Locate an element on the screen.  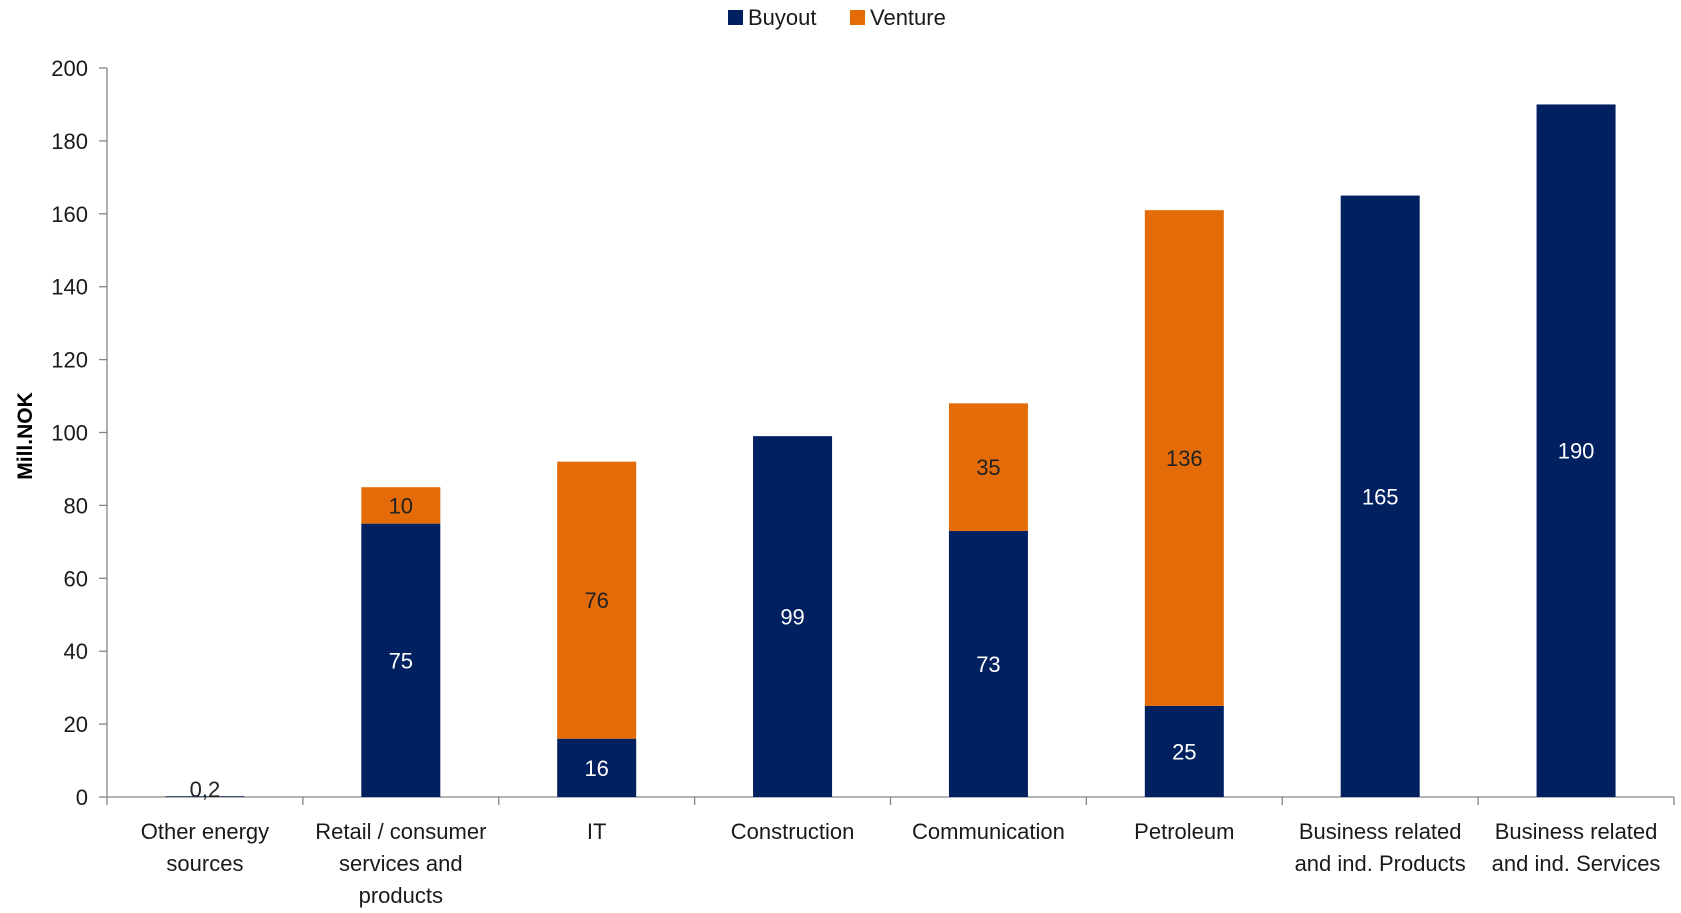
legend-swatch-buyout is located at coordinates (735, 17).